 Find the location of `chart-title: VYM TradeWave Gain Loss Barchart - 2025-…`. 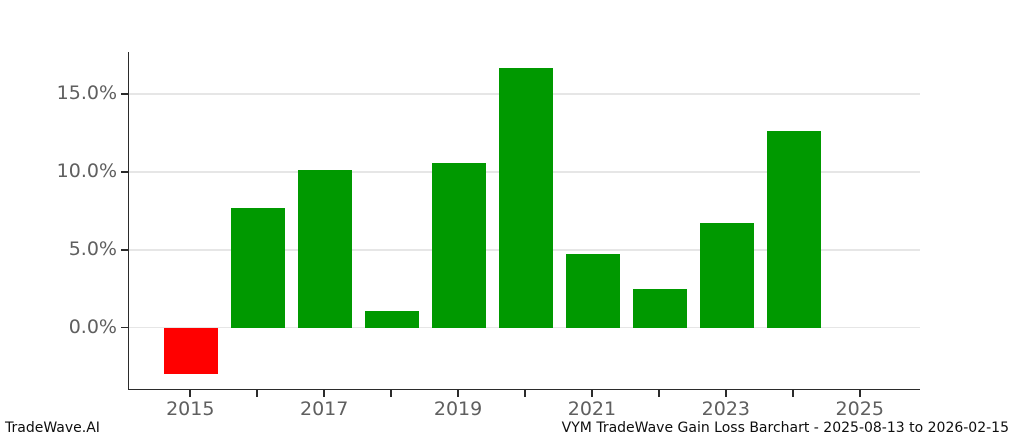

chart-title: VYM TradeWave Gain Loss Barchart - 2025-… is located at coordinates (785, 428).